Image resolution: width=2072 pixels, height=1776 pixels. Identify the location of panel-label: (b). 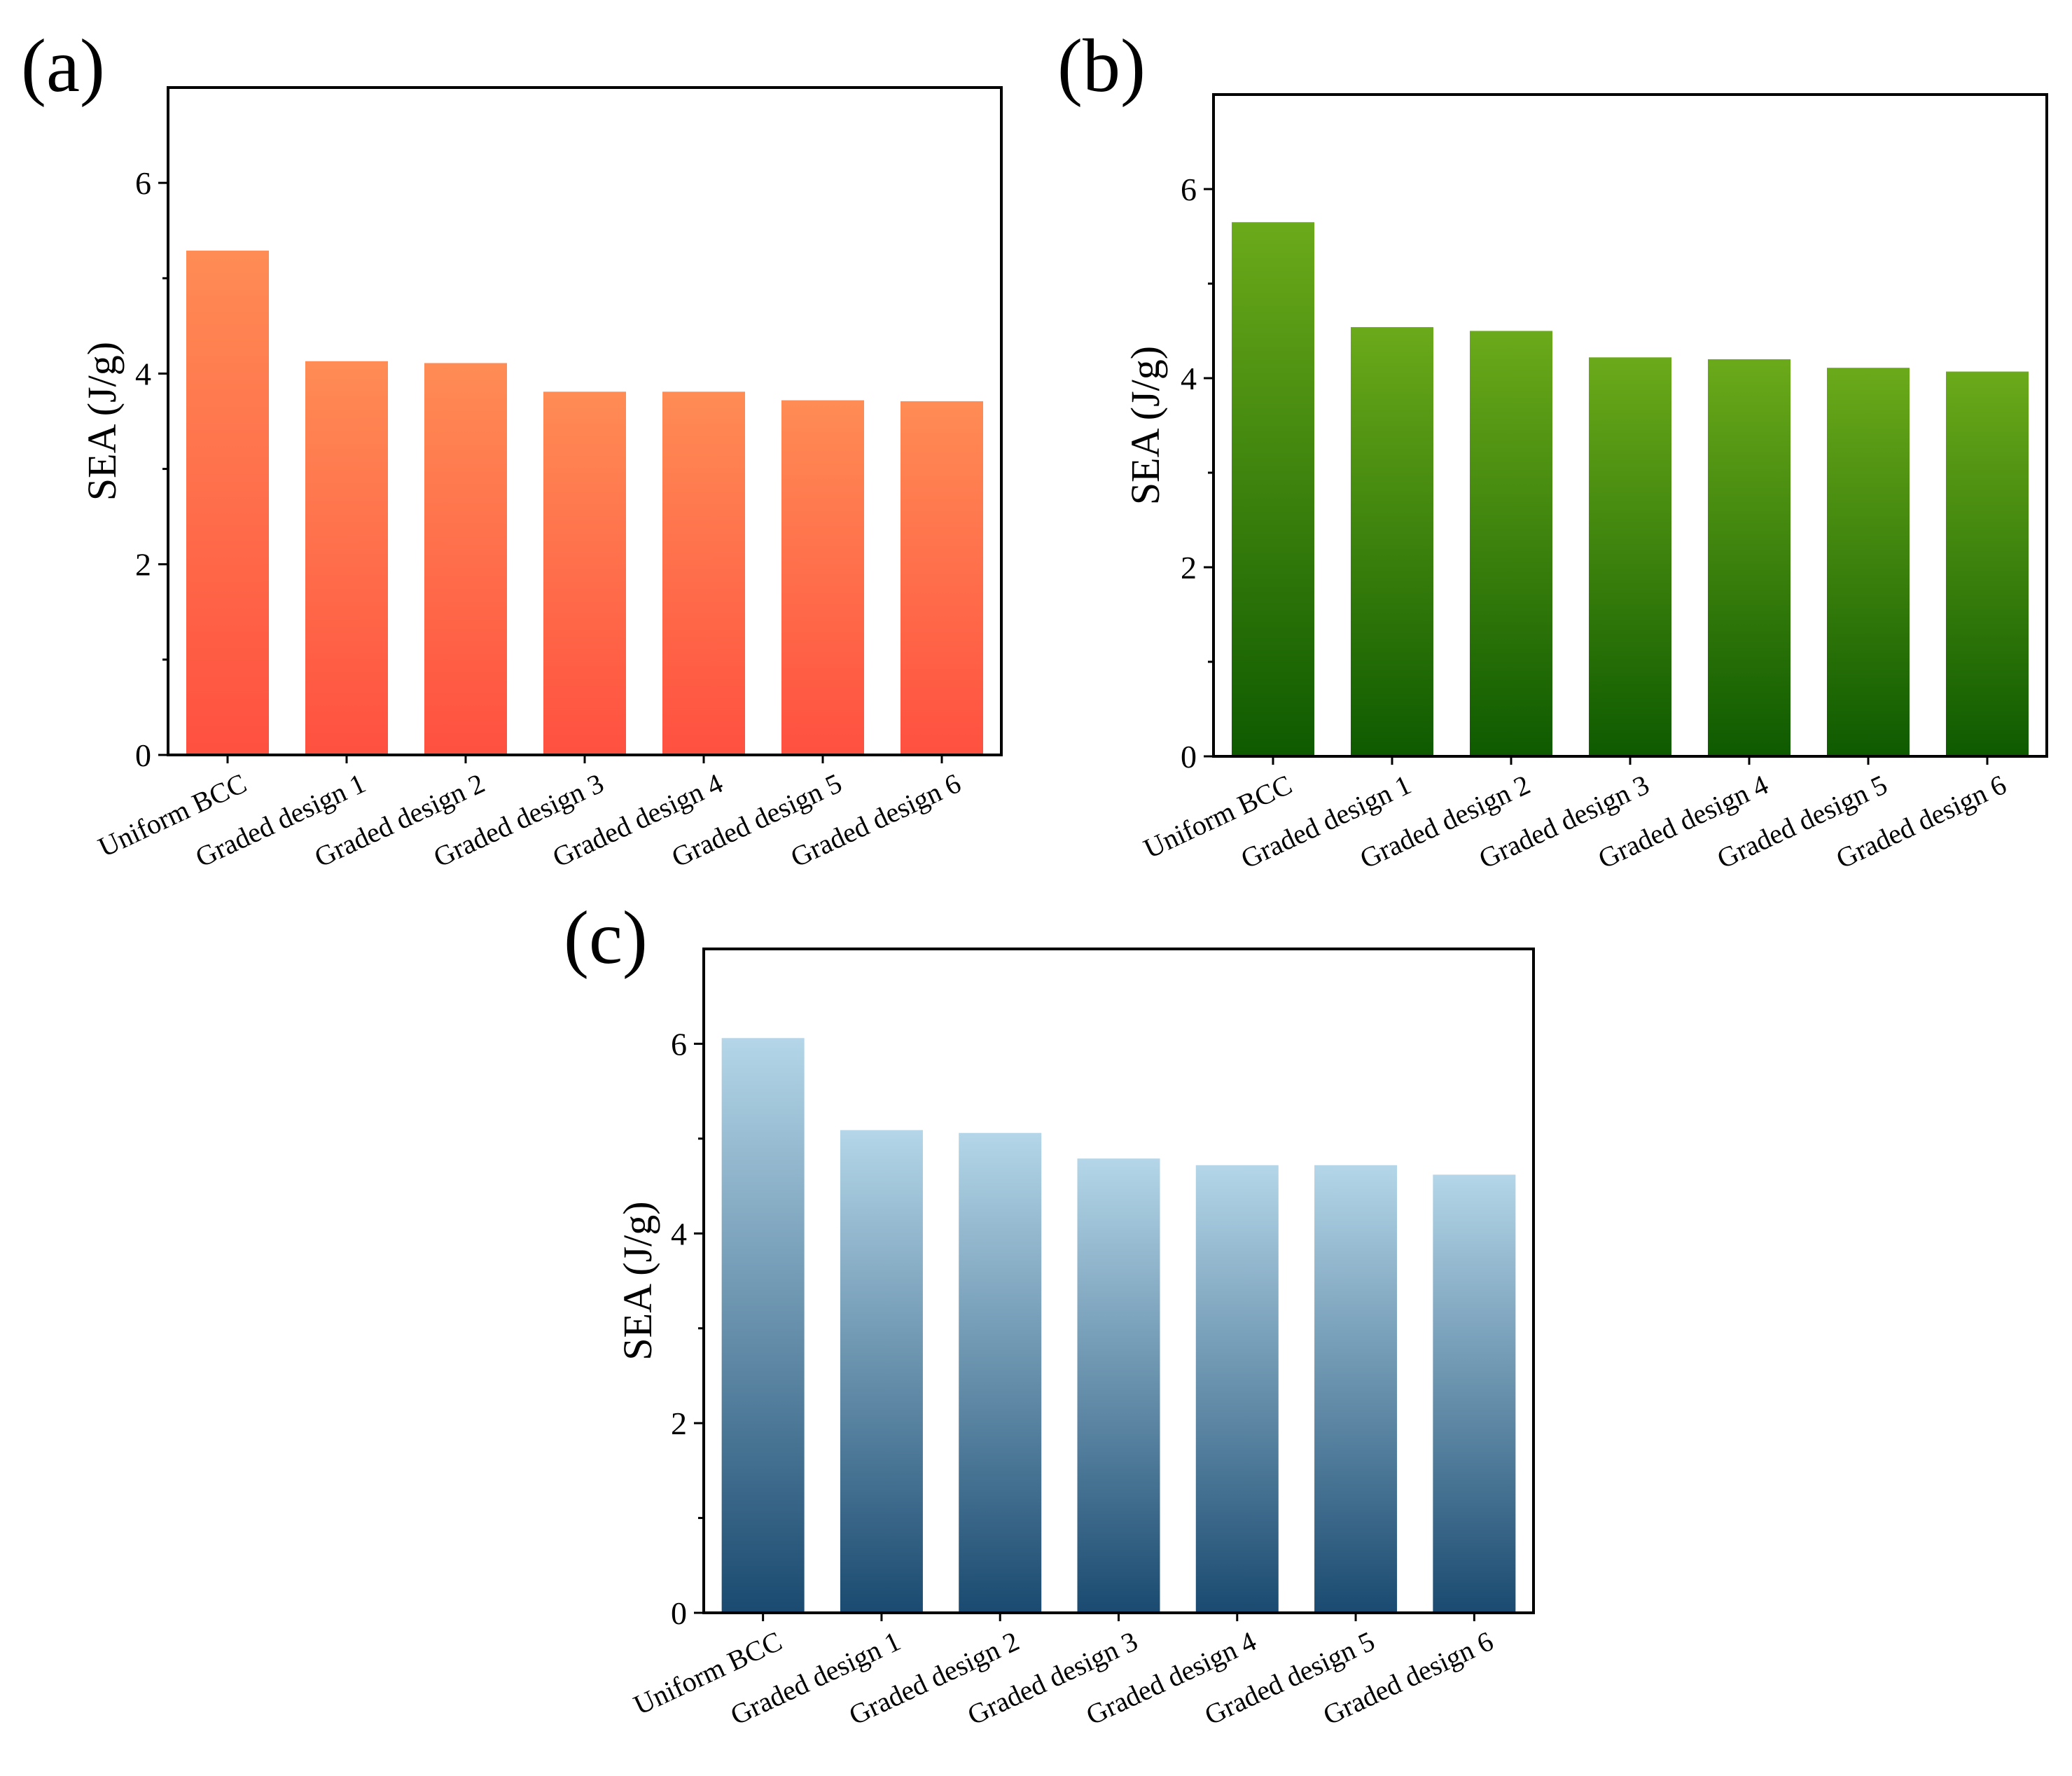
(1101, 66).